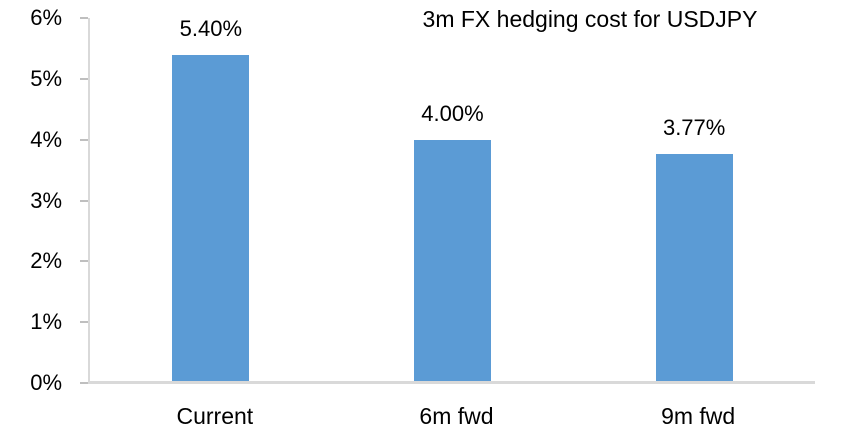 This screenshot has height=441, width=852. What do you see at coordinates (46, 322) in the screenshot?
I see `y-tick-label: 1%` at bounding box center [46, 322].